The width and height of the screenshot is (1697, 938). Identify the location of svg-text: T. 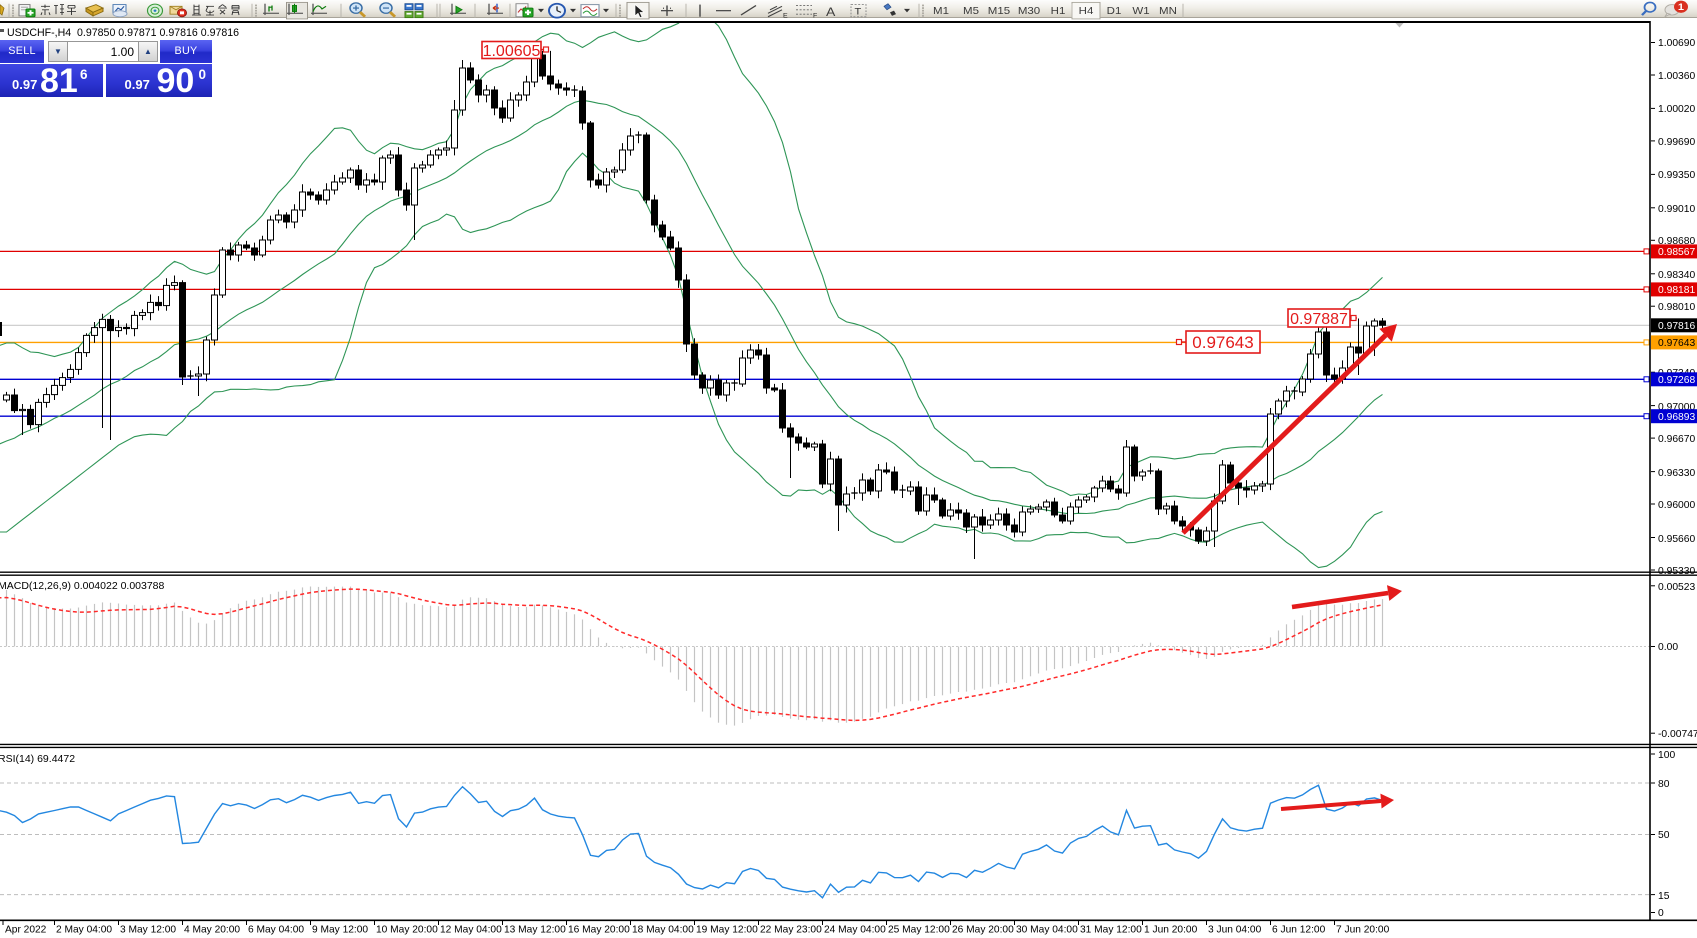
(858, 12).